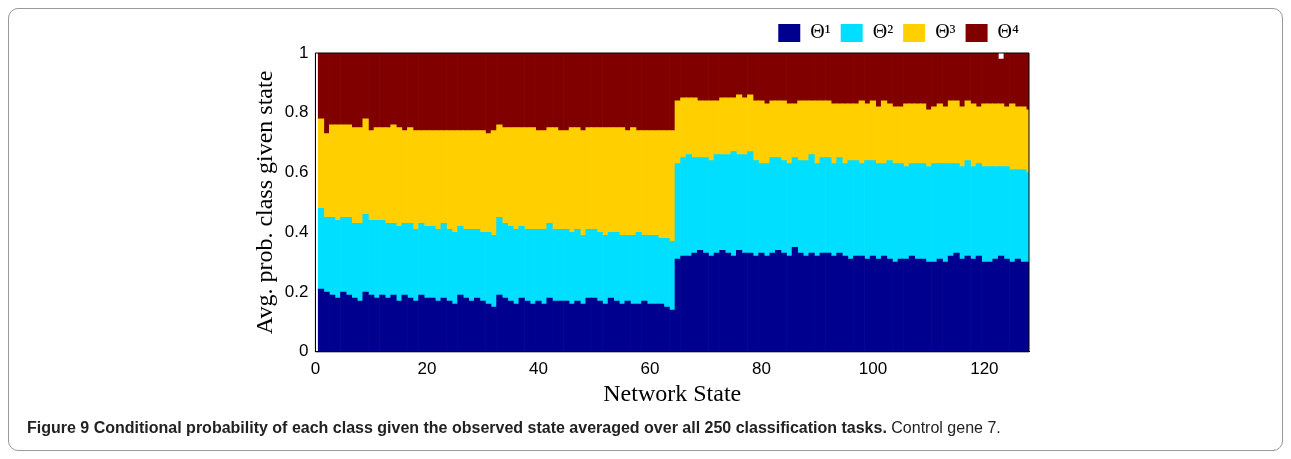 The image size is (1291, 459). I want to click on caption: Figure 9 Conditional probability of each class given the observed state averaged over all 250 classification tasks., so click(457, 427).